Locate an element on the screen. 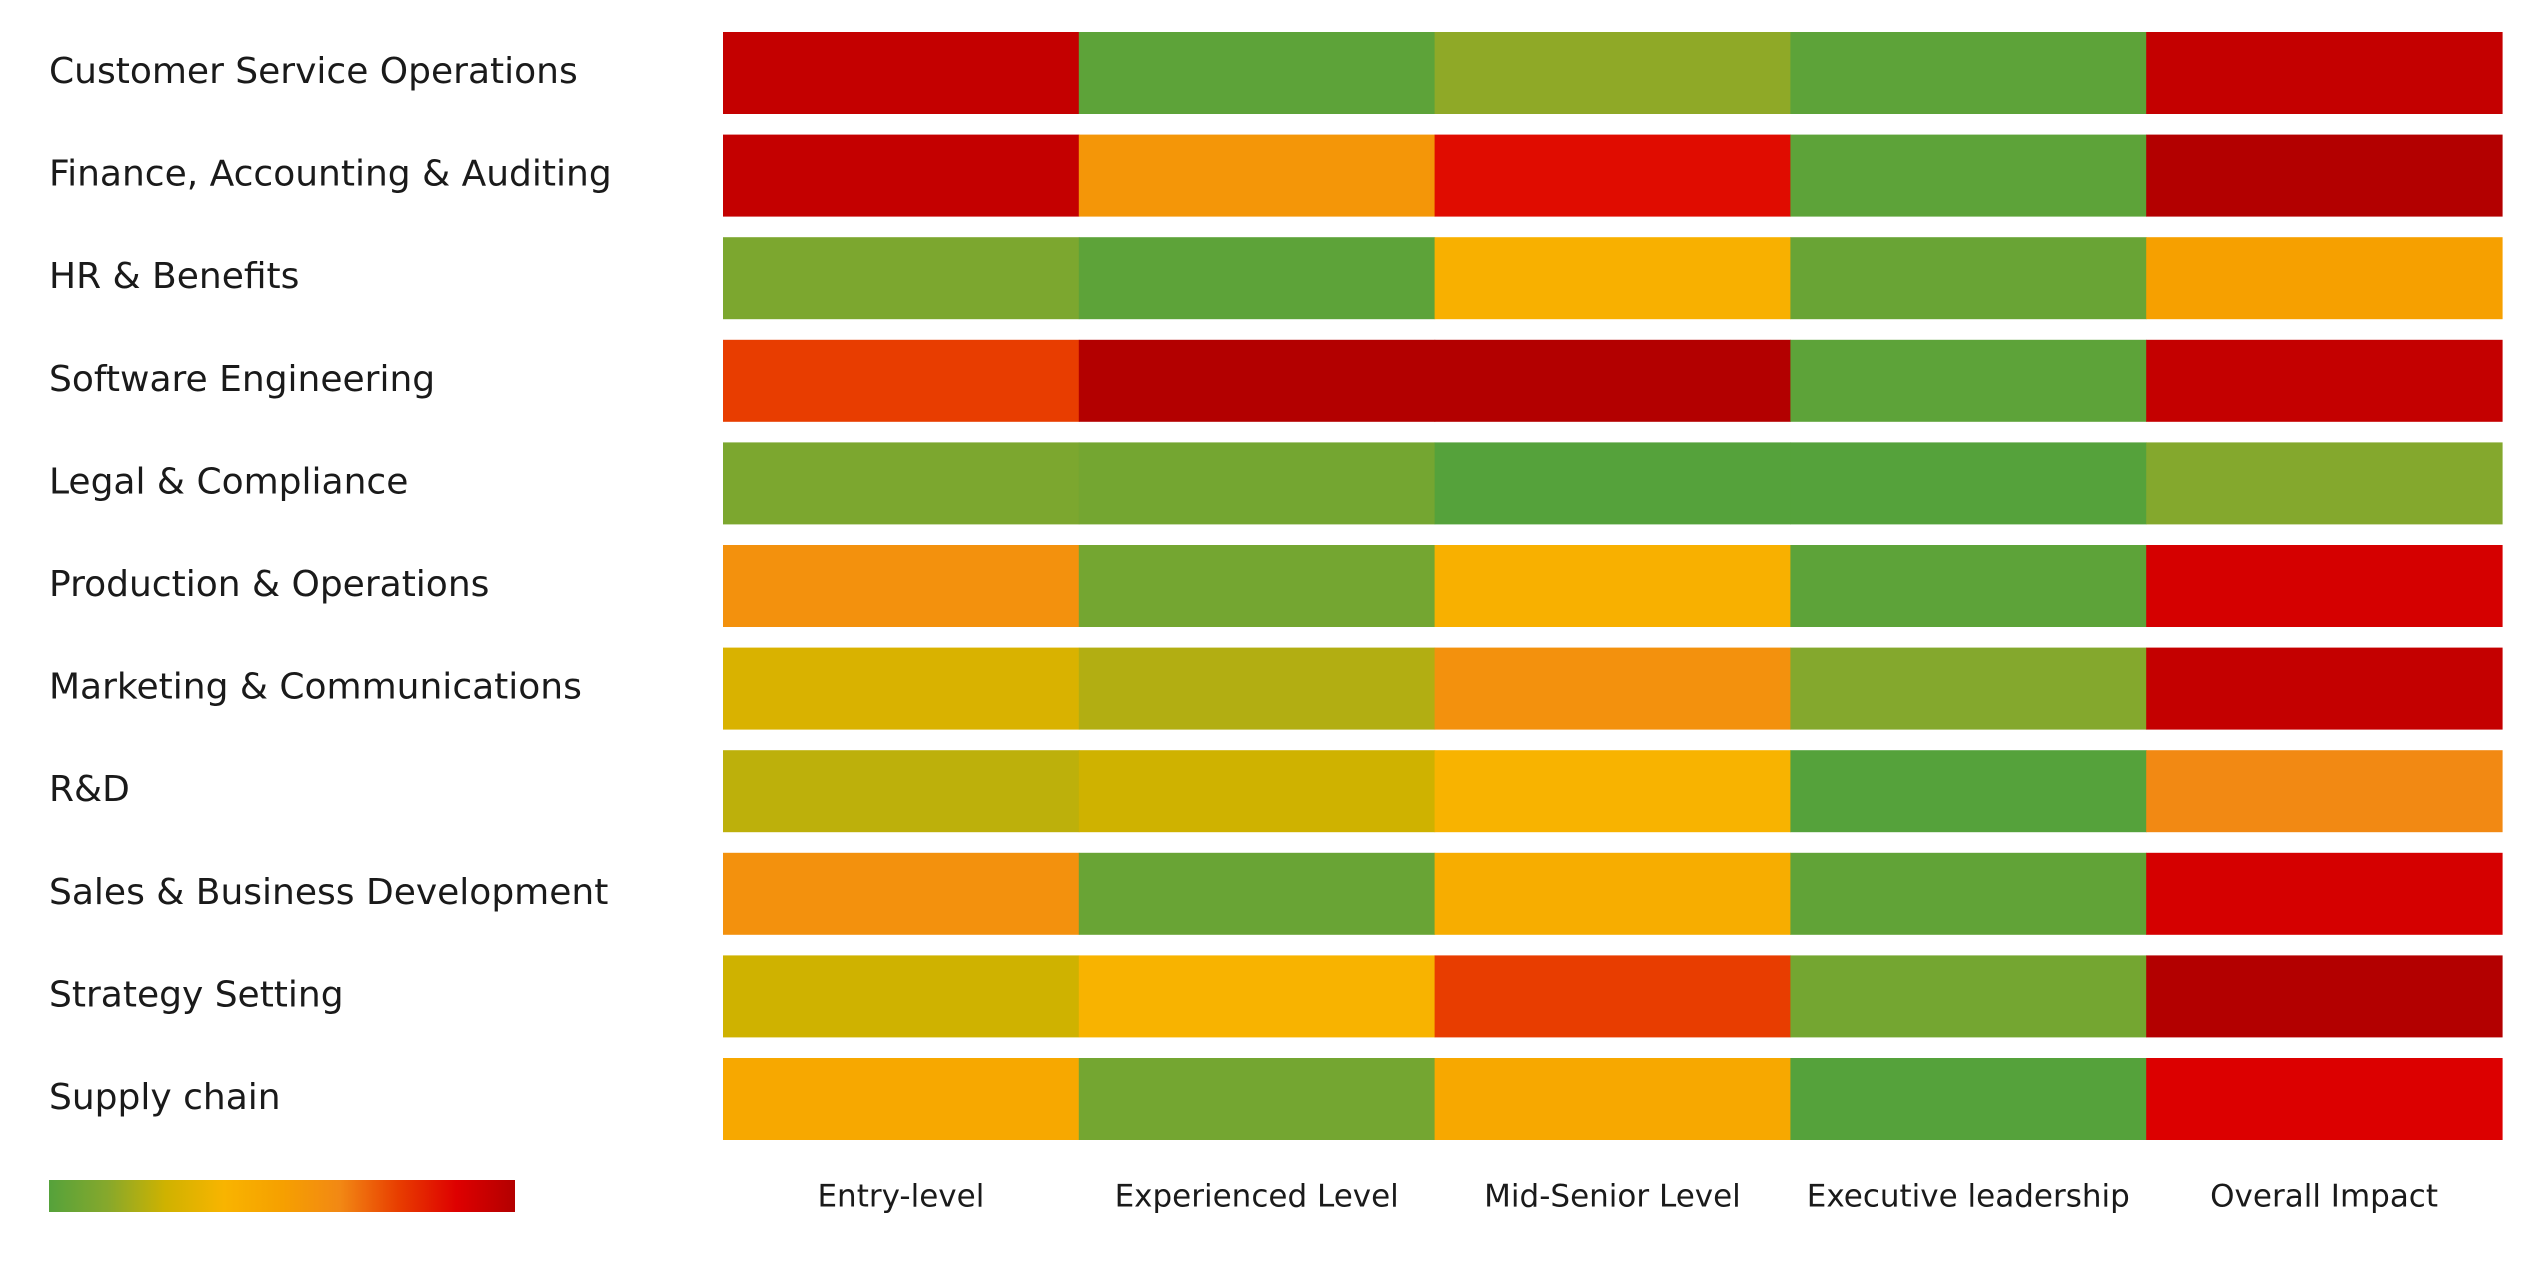  row-label: Finance, Accounting & Auditing is located at coordinates (330, 174).